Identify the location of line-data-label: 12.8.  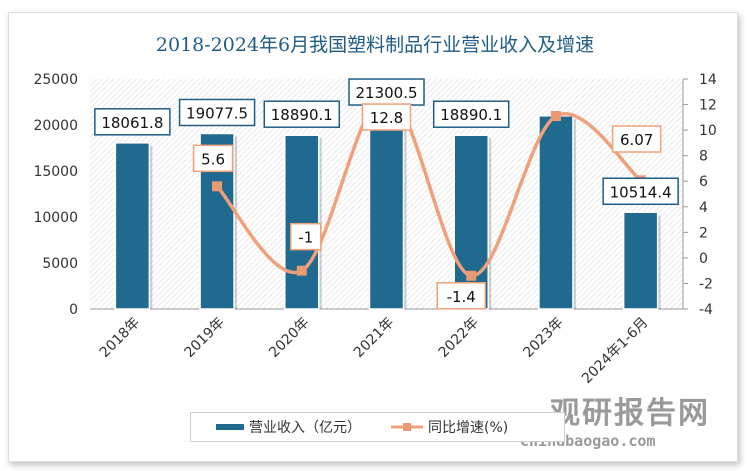
(386, 118).